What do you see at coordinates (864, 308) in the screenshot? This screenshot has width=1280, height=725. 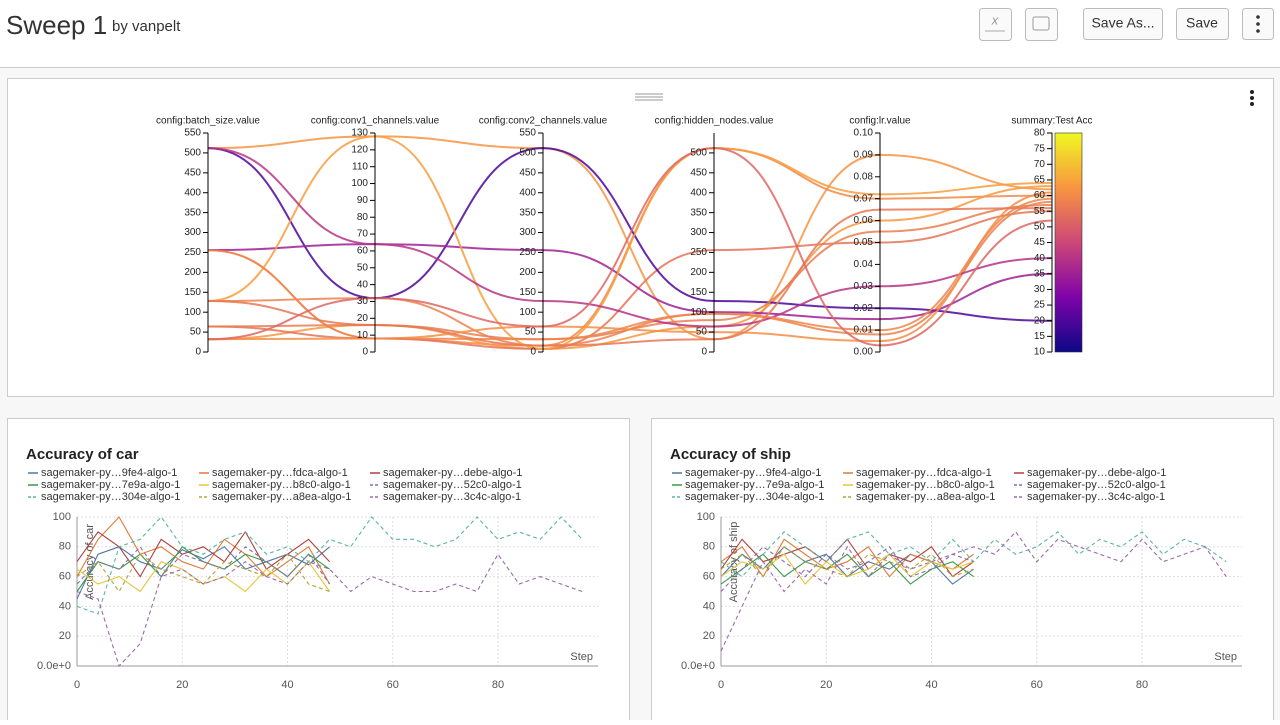 I see `tick-label: 0.02` at bounding box center [864, 308].